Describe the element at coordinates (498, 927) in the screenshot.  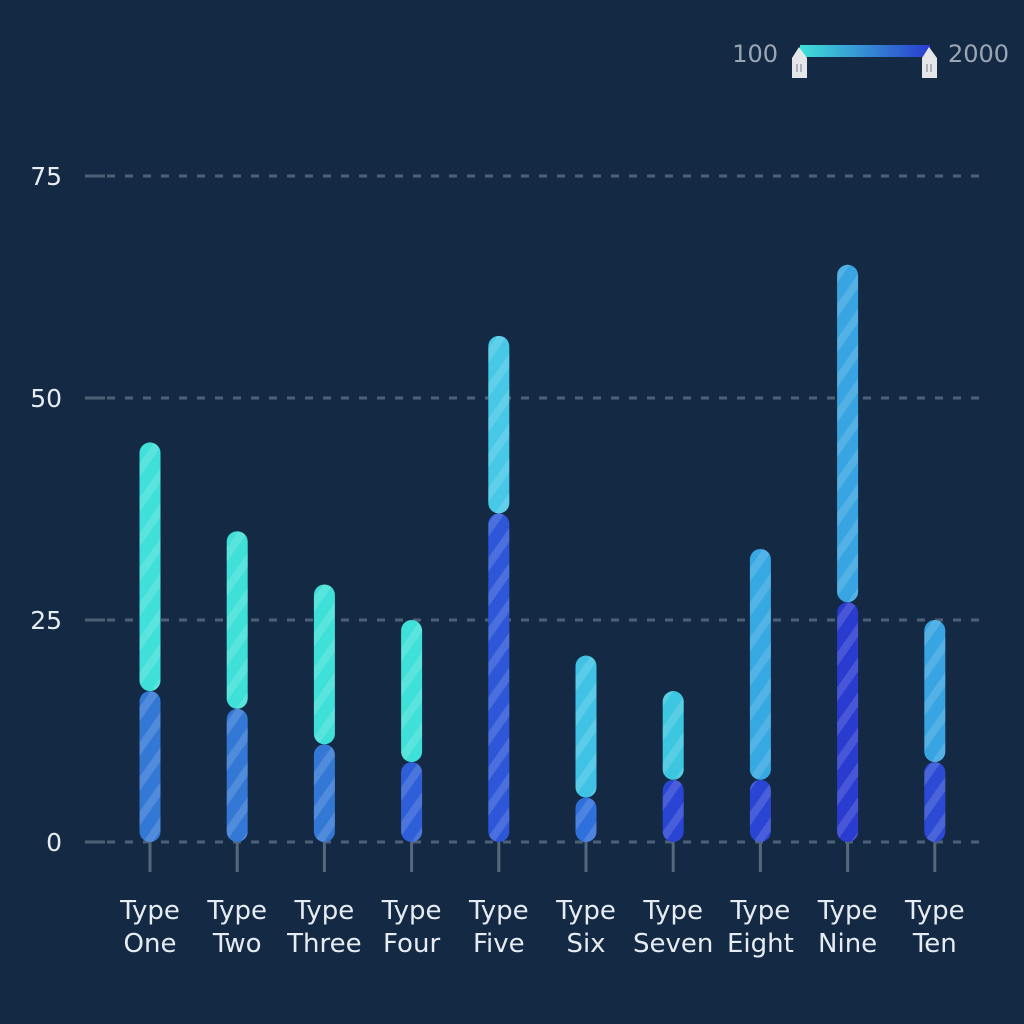
I see `x-tick-label: Type Five` at that location.